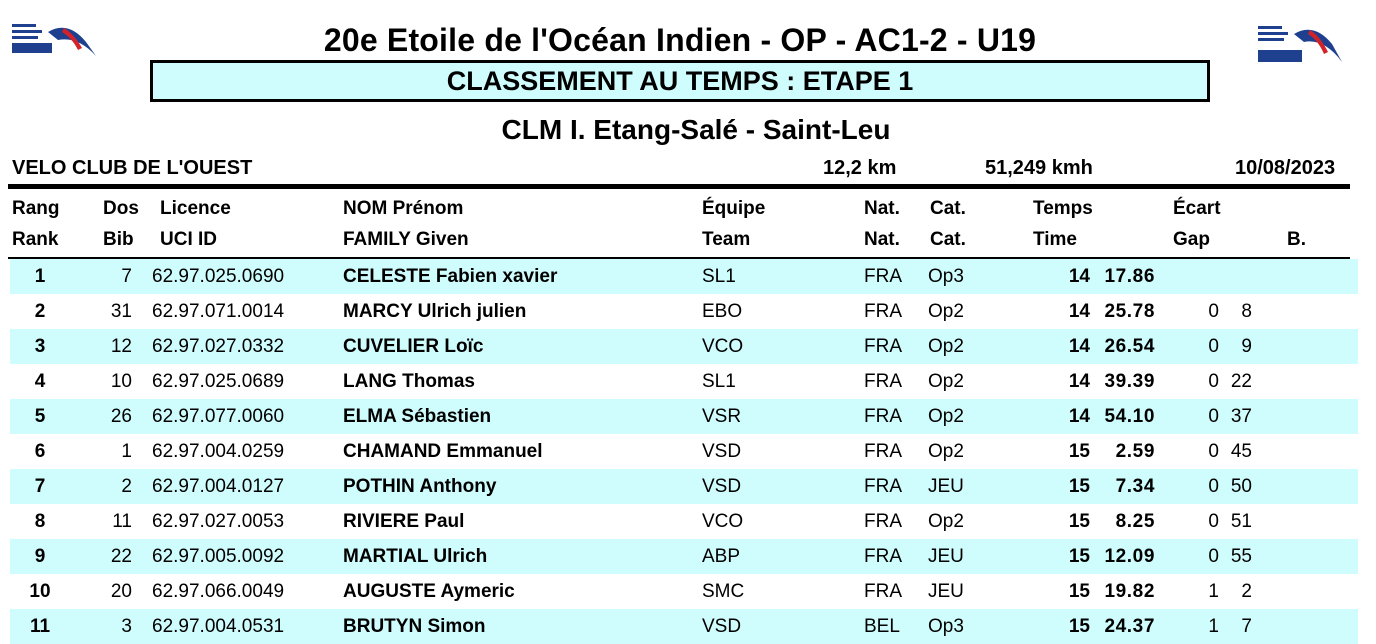 The width and height of the screenshot is (1376, 644). Describe the element at coordinates (121, 208) in the screenshot. I see `col-bib-header: Dos` at that location.